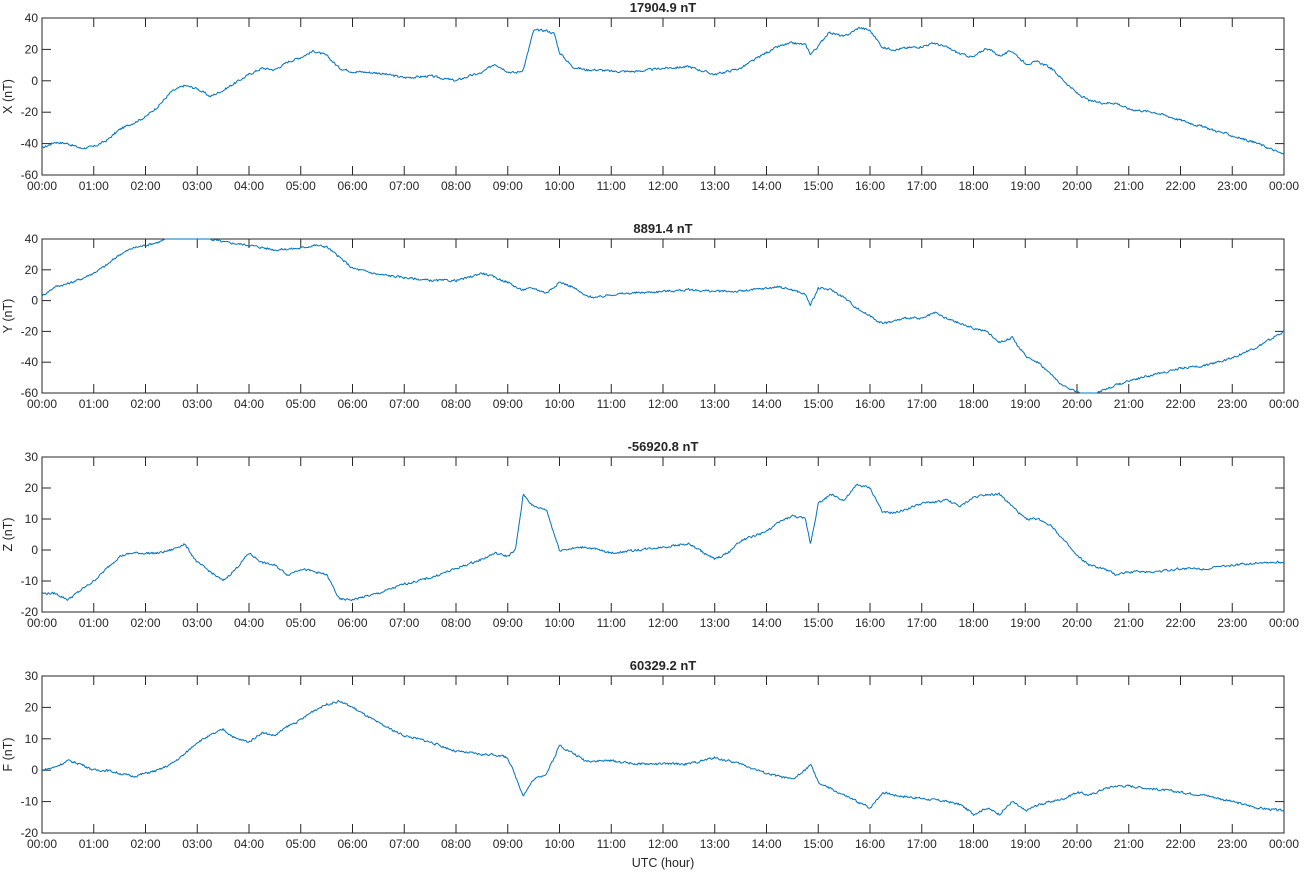  Describe the element at coordinates (30, 144) in the screenshot. I see `y-tick-label: -40` at that location.